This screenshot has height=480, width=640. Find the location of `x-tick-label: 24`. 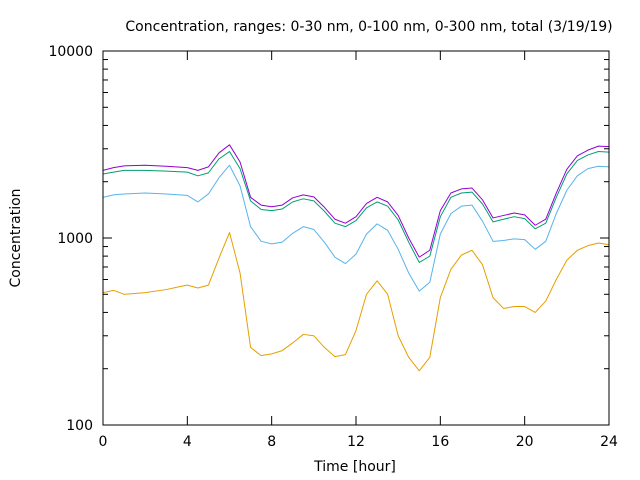

x-tick-label: 24 is located at coordinates (609, 442).